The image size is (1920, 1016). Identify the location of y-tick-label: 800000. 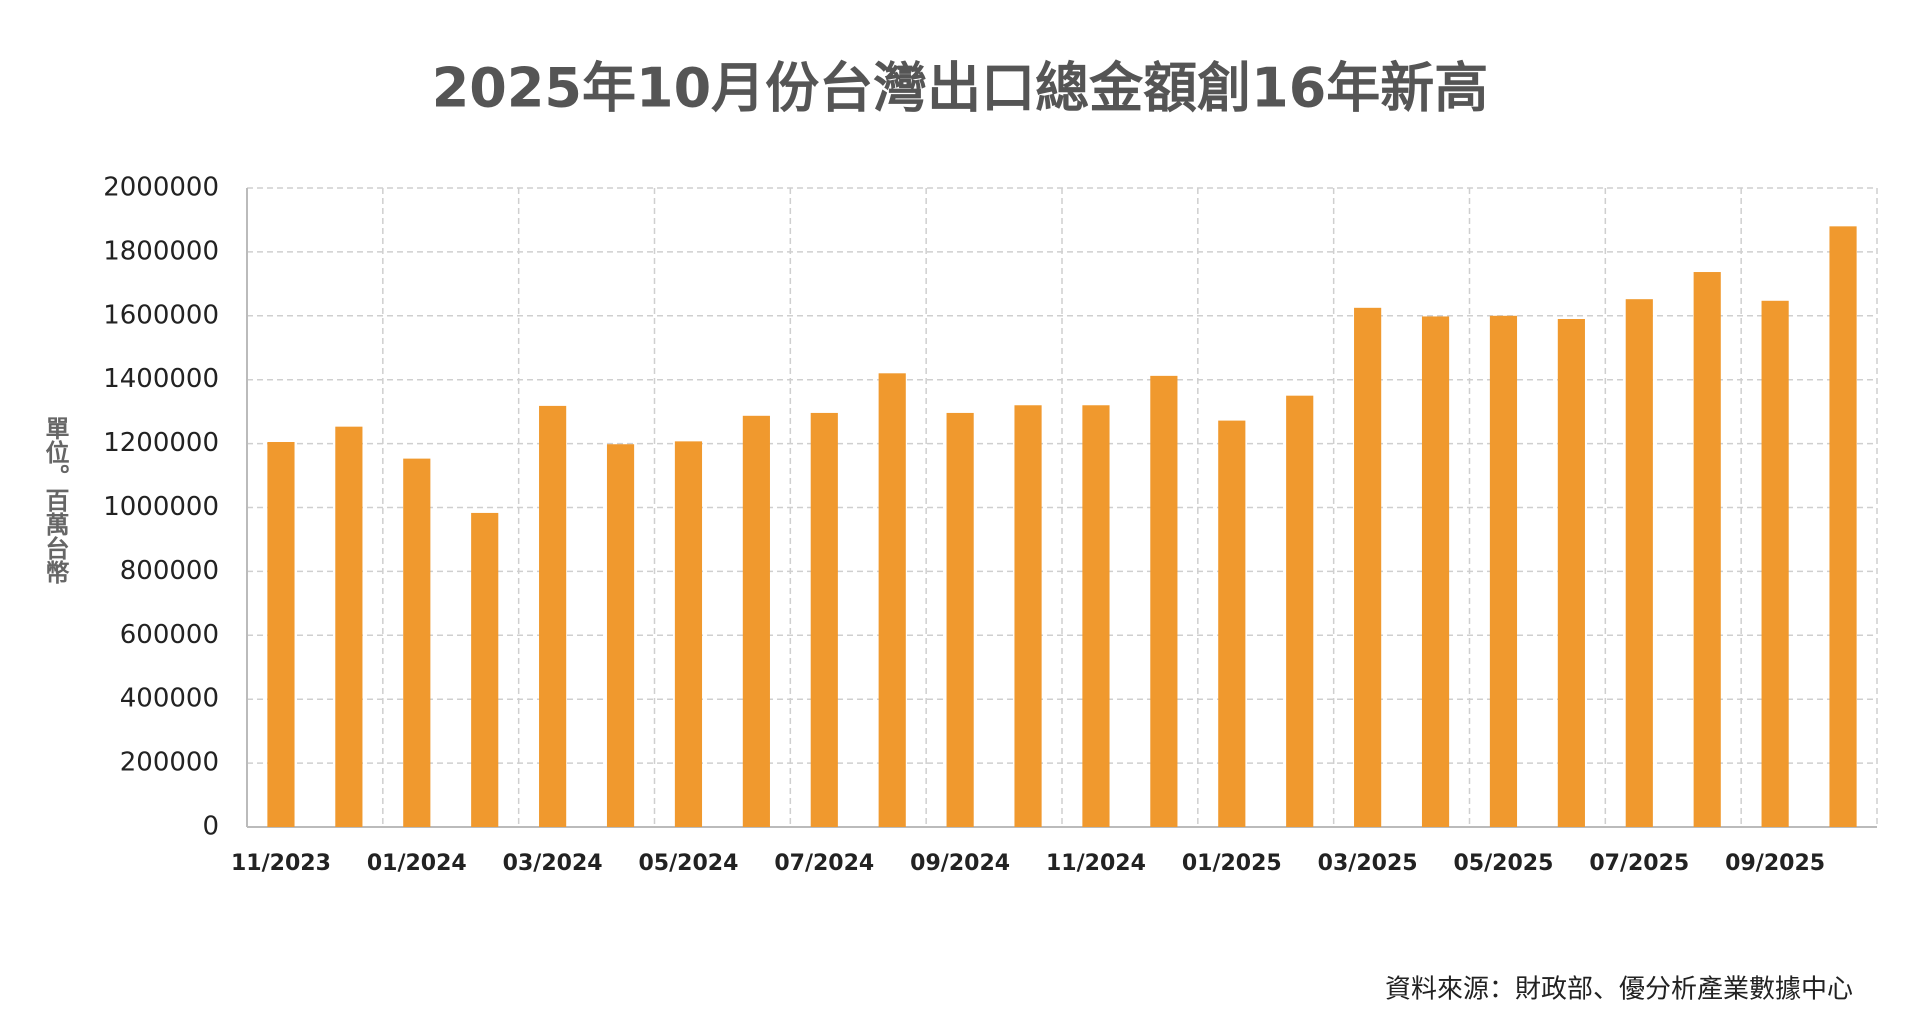
(169, 571).